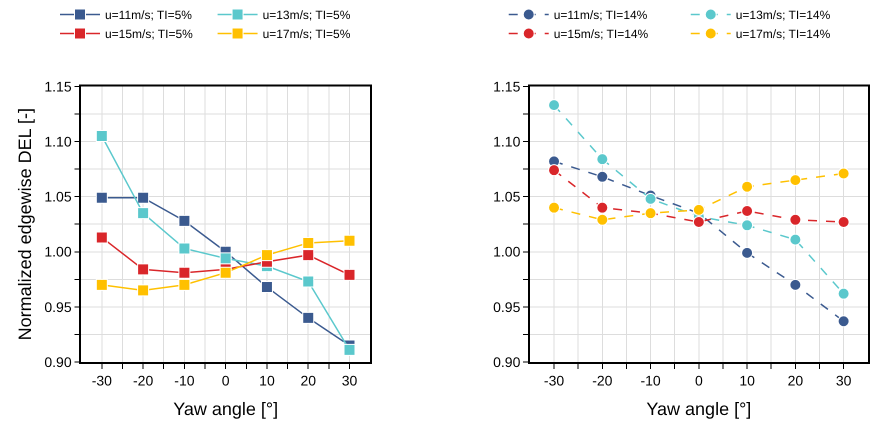 The width and height of the screenshot is (873, 428). Describe the element at coordinates (783, 15) in the screenshot. I see `legend-label: u=13m/s; TI=14%` at that location.